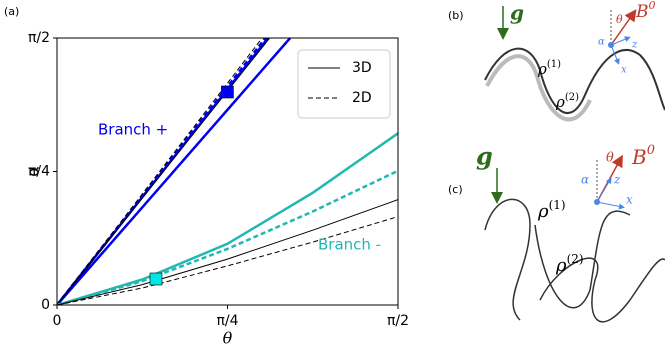  What do you see at coordinates (349, 245) in the screenshot?
I see `annotation: Branch -` at bounding box center [349, 245].